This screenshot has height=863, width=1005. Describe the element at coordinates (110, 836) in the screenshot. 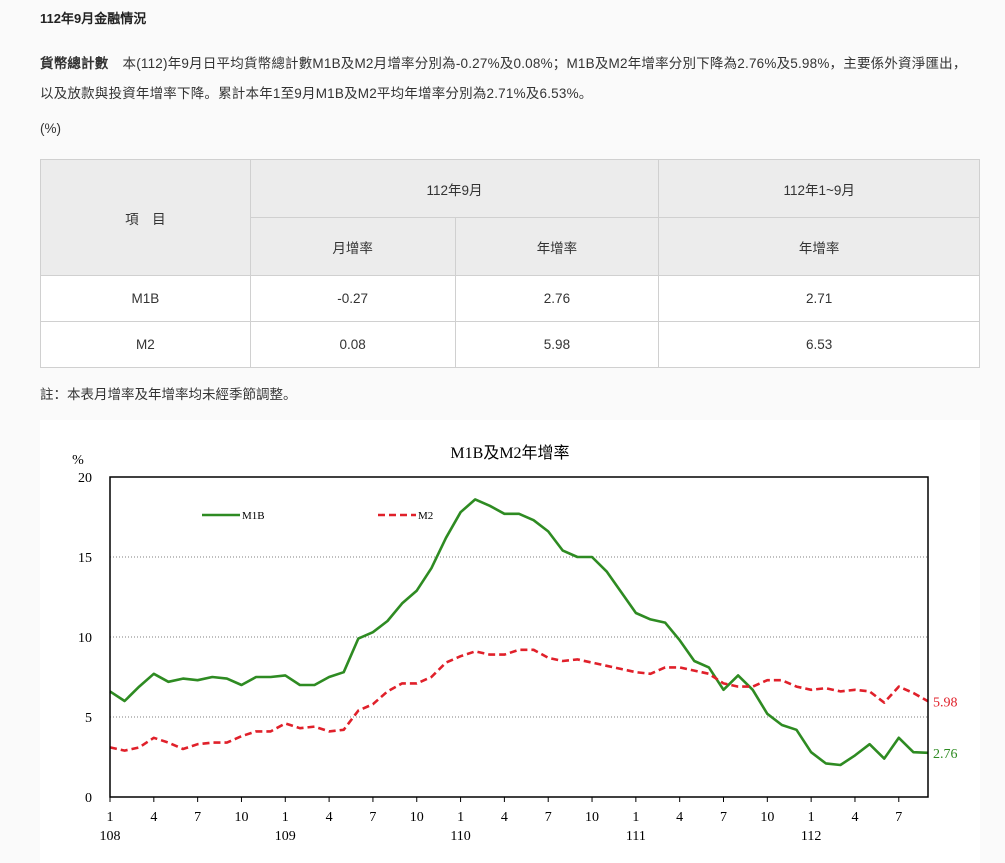

I see `x-year-label: 108` at that location.